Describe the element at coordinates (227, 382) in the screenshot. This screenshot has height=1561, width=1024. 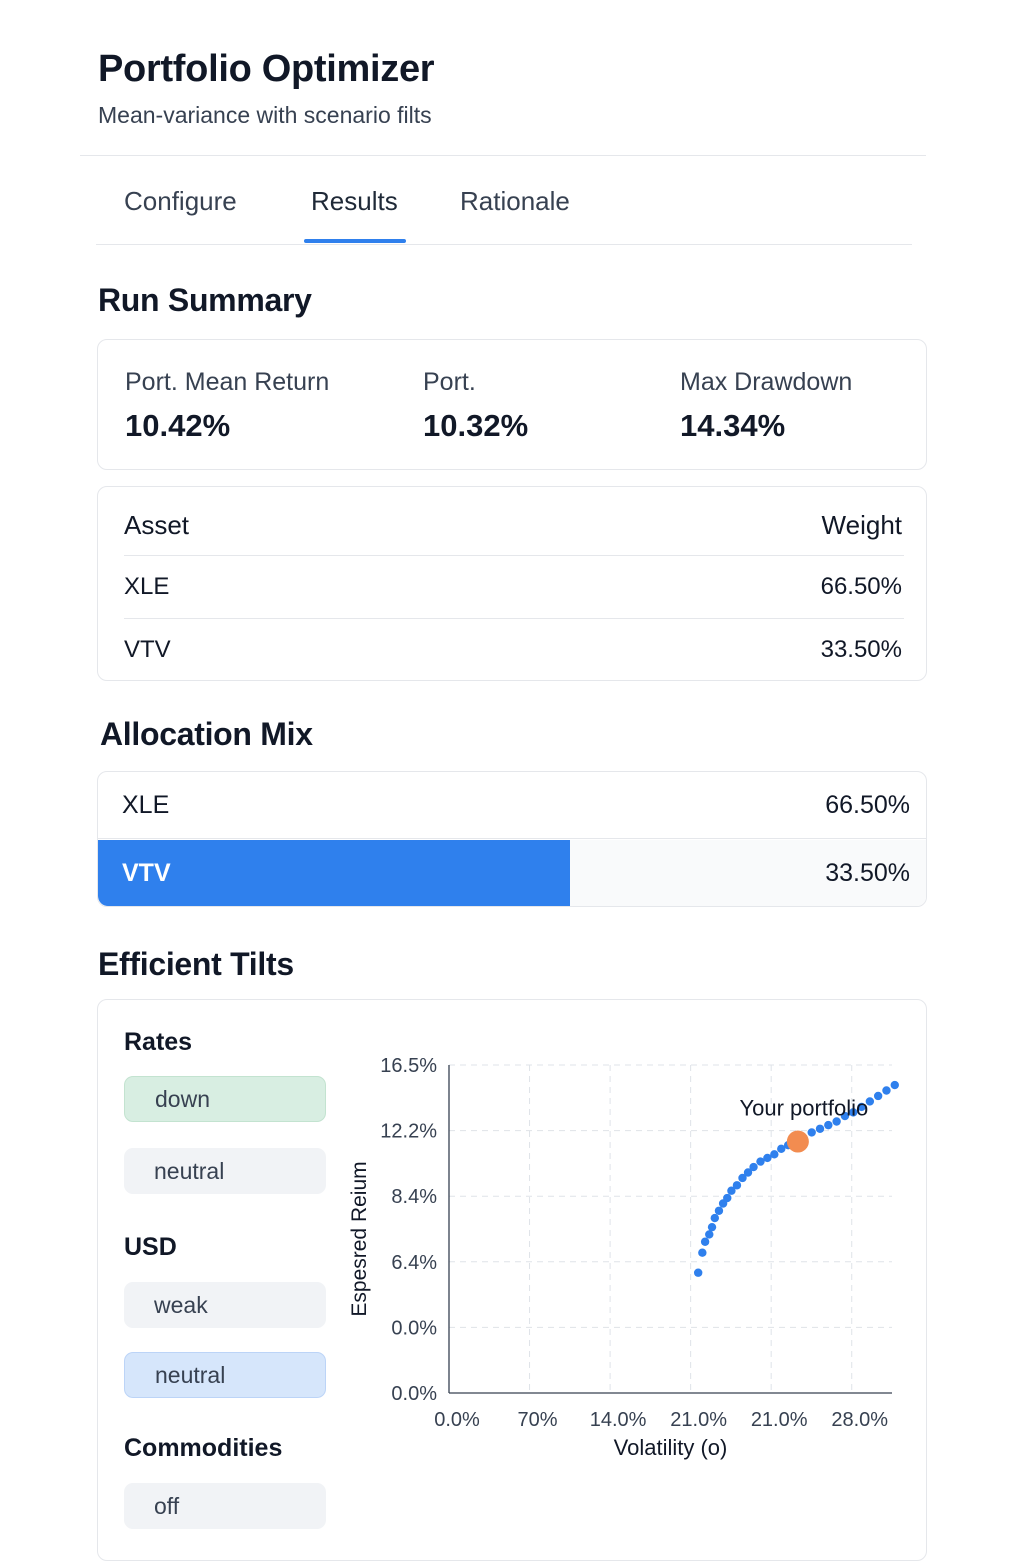
I see `stat-mean-return-label: Port. Mean Return` at that location.